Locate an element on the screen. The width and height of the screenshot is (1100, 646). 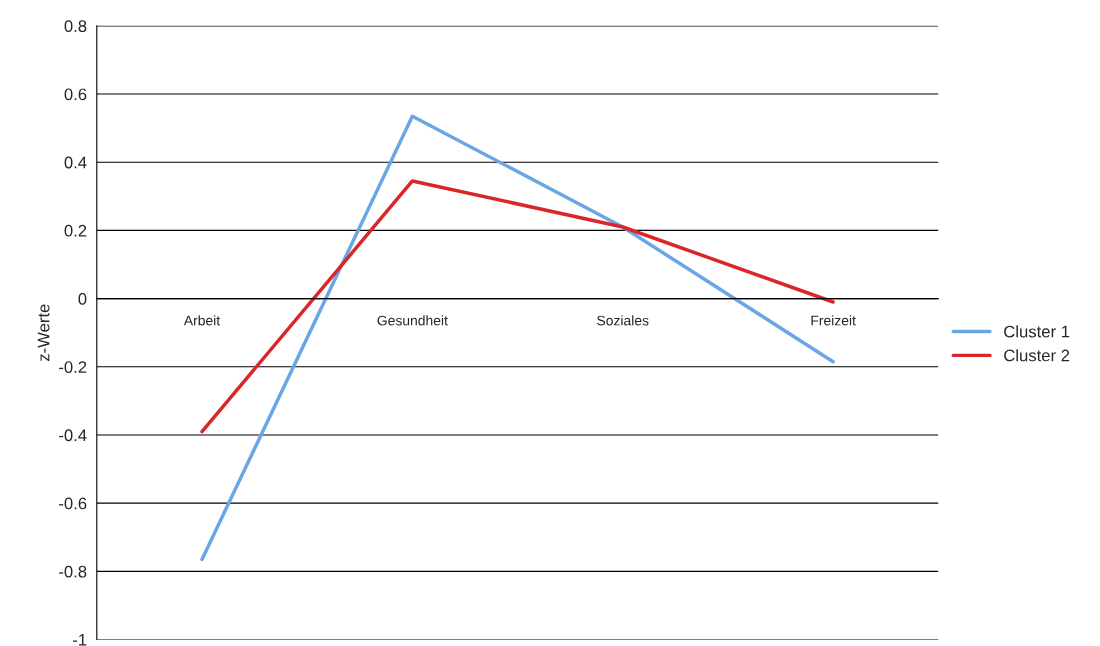
y-tick-label: -0.6 is located at coordinates (73, 503).